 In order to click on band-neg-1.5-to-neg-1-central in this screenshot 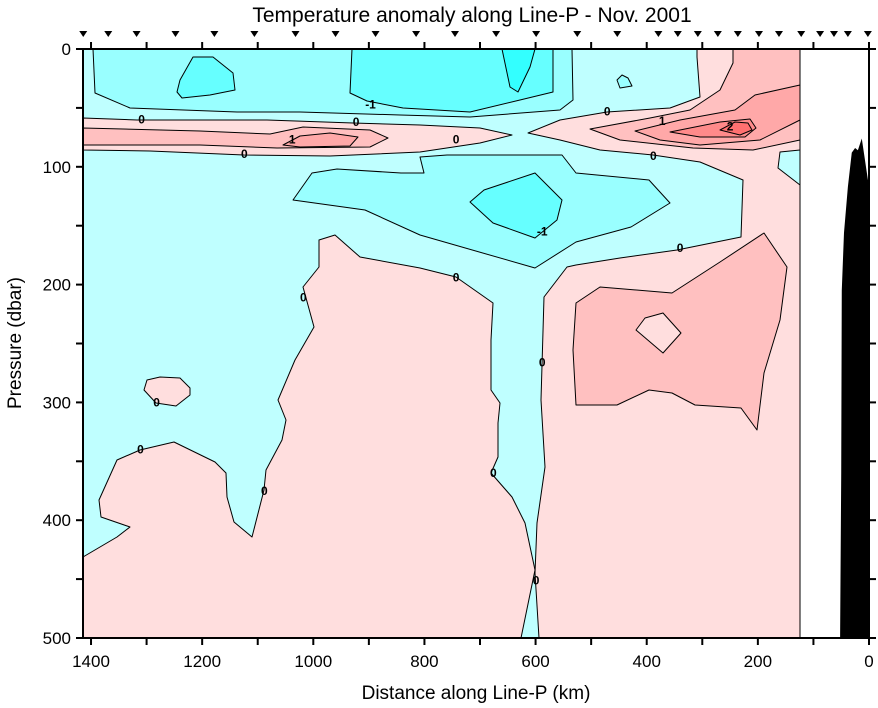, I will do `click(516, 205)`.